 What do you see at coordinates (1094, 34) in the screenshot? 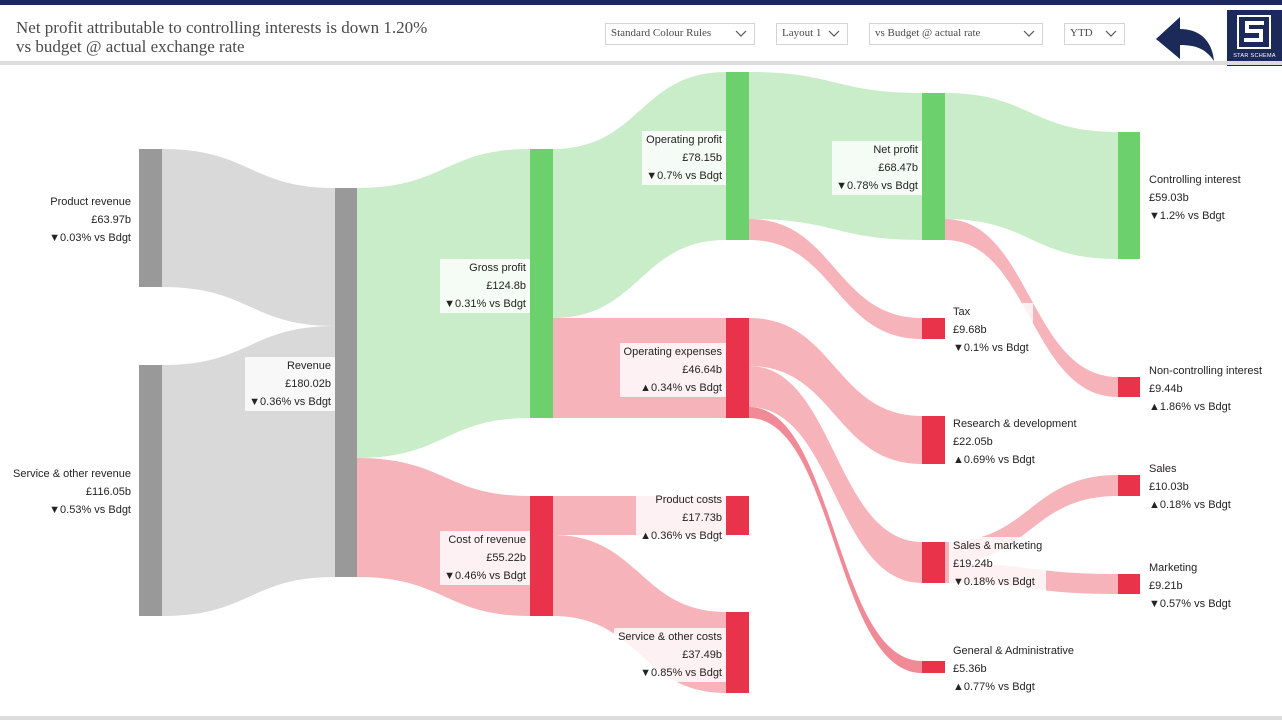
I see `period-dropdown: YTD` at bounding box center [1094, 34].